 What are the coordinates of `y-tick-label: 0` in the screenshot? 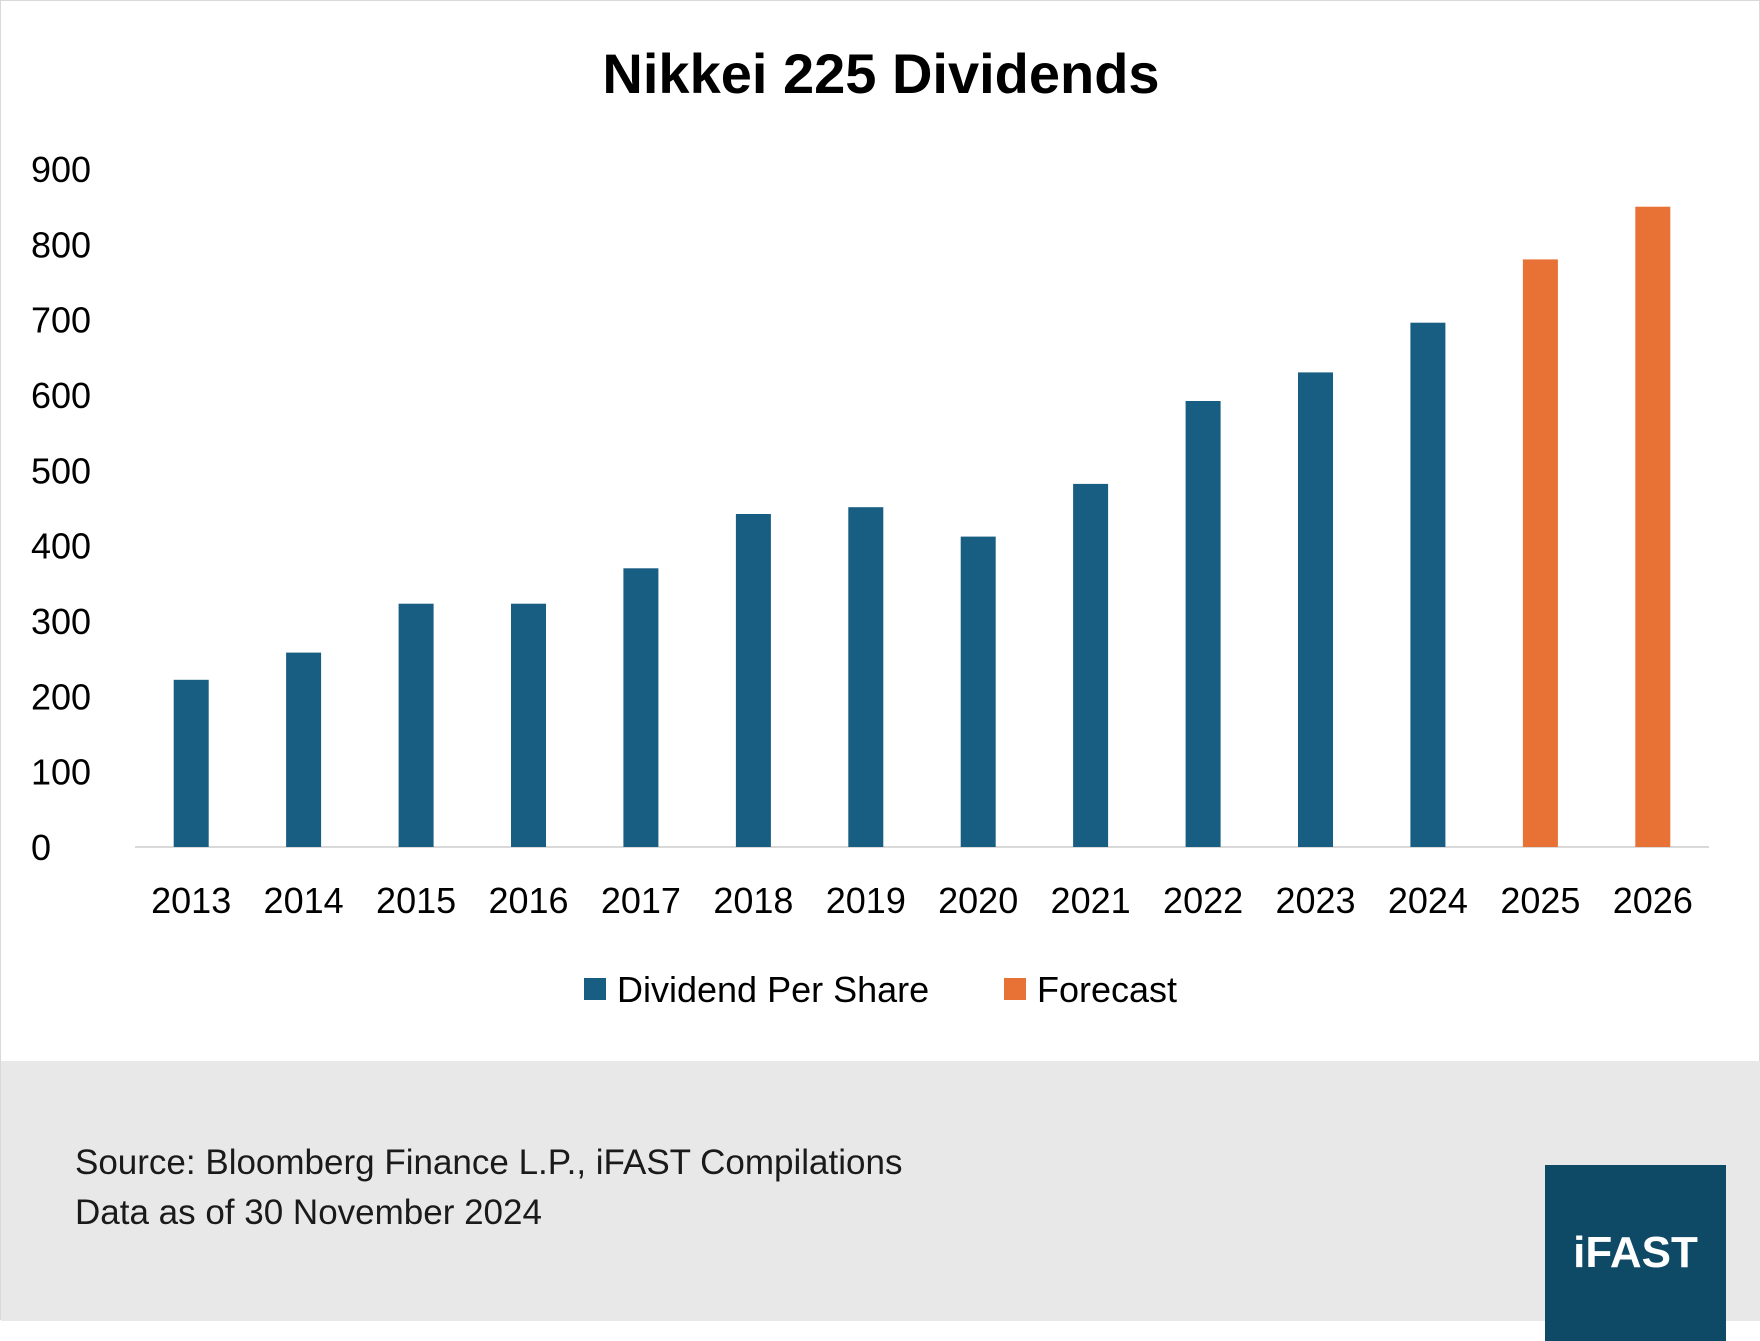 It's located at (41, 847).